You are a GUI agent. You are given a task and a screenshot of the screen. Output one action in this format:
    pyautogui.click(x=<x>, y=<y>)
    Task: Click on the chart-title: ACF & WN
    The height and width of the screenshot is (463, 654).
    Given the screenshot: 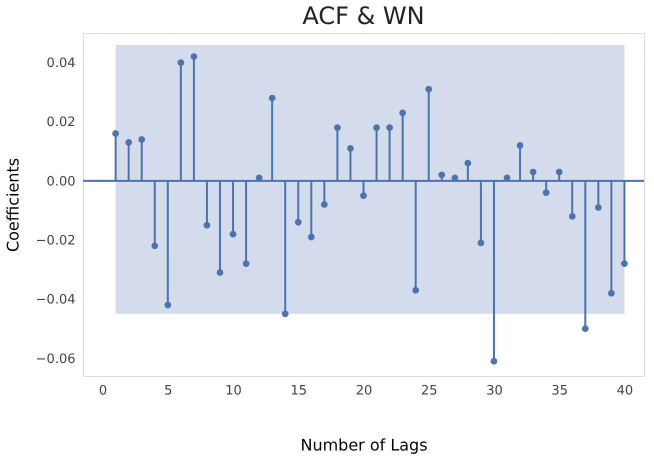 What is the action you would take?
    pyautogui.click(x=363, y=16)
    